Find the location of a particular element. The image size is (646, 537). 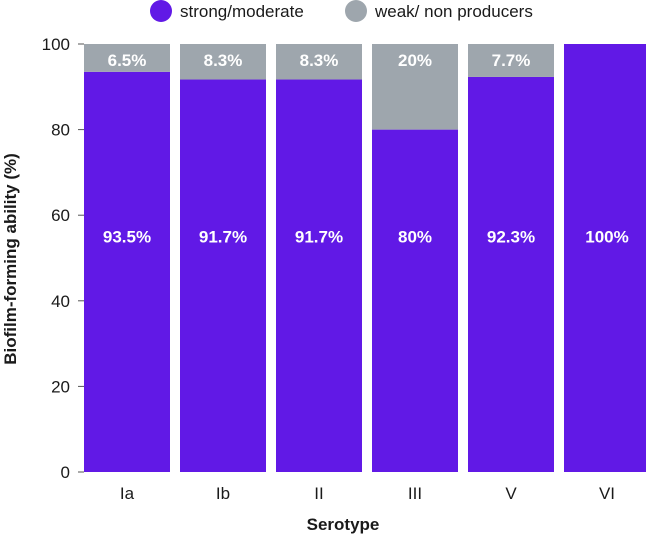

data-label-V-weak-non-producers: 7.7% is located at coordinates (511, 60).